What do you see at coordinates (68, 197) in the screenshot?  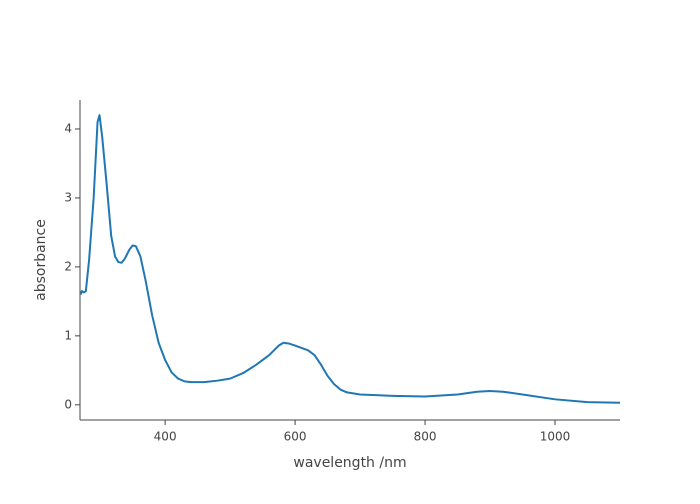 I see `y-tick-label: 3` at bounding box center [68, 197].